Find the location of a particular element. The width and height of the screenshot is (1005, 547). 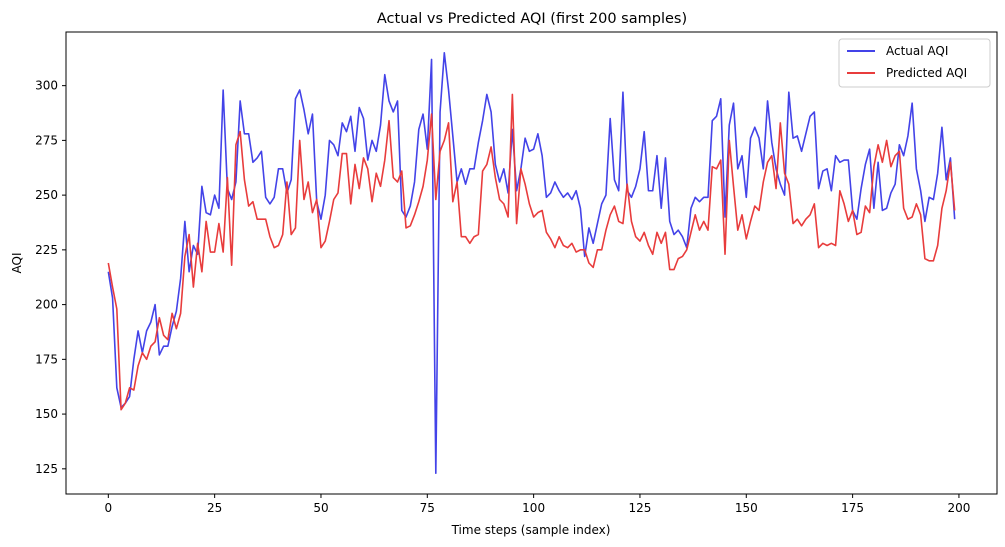

x-tick-label: 125 is located at coordinates (640, 508).